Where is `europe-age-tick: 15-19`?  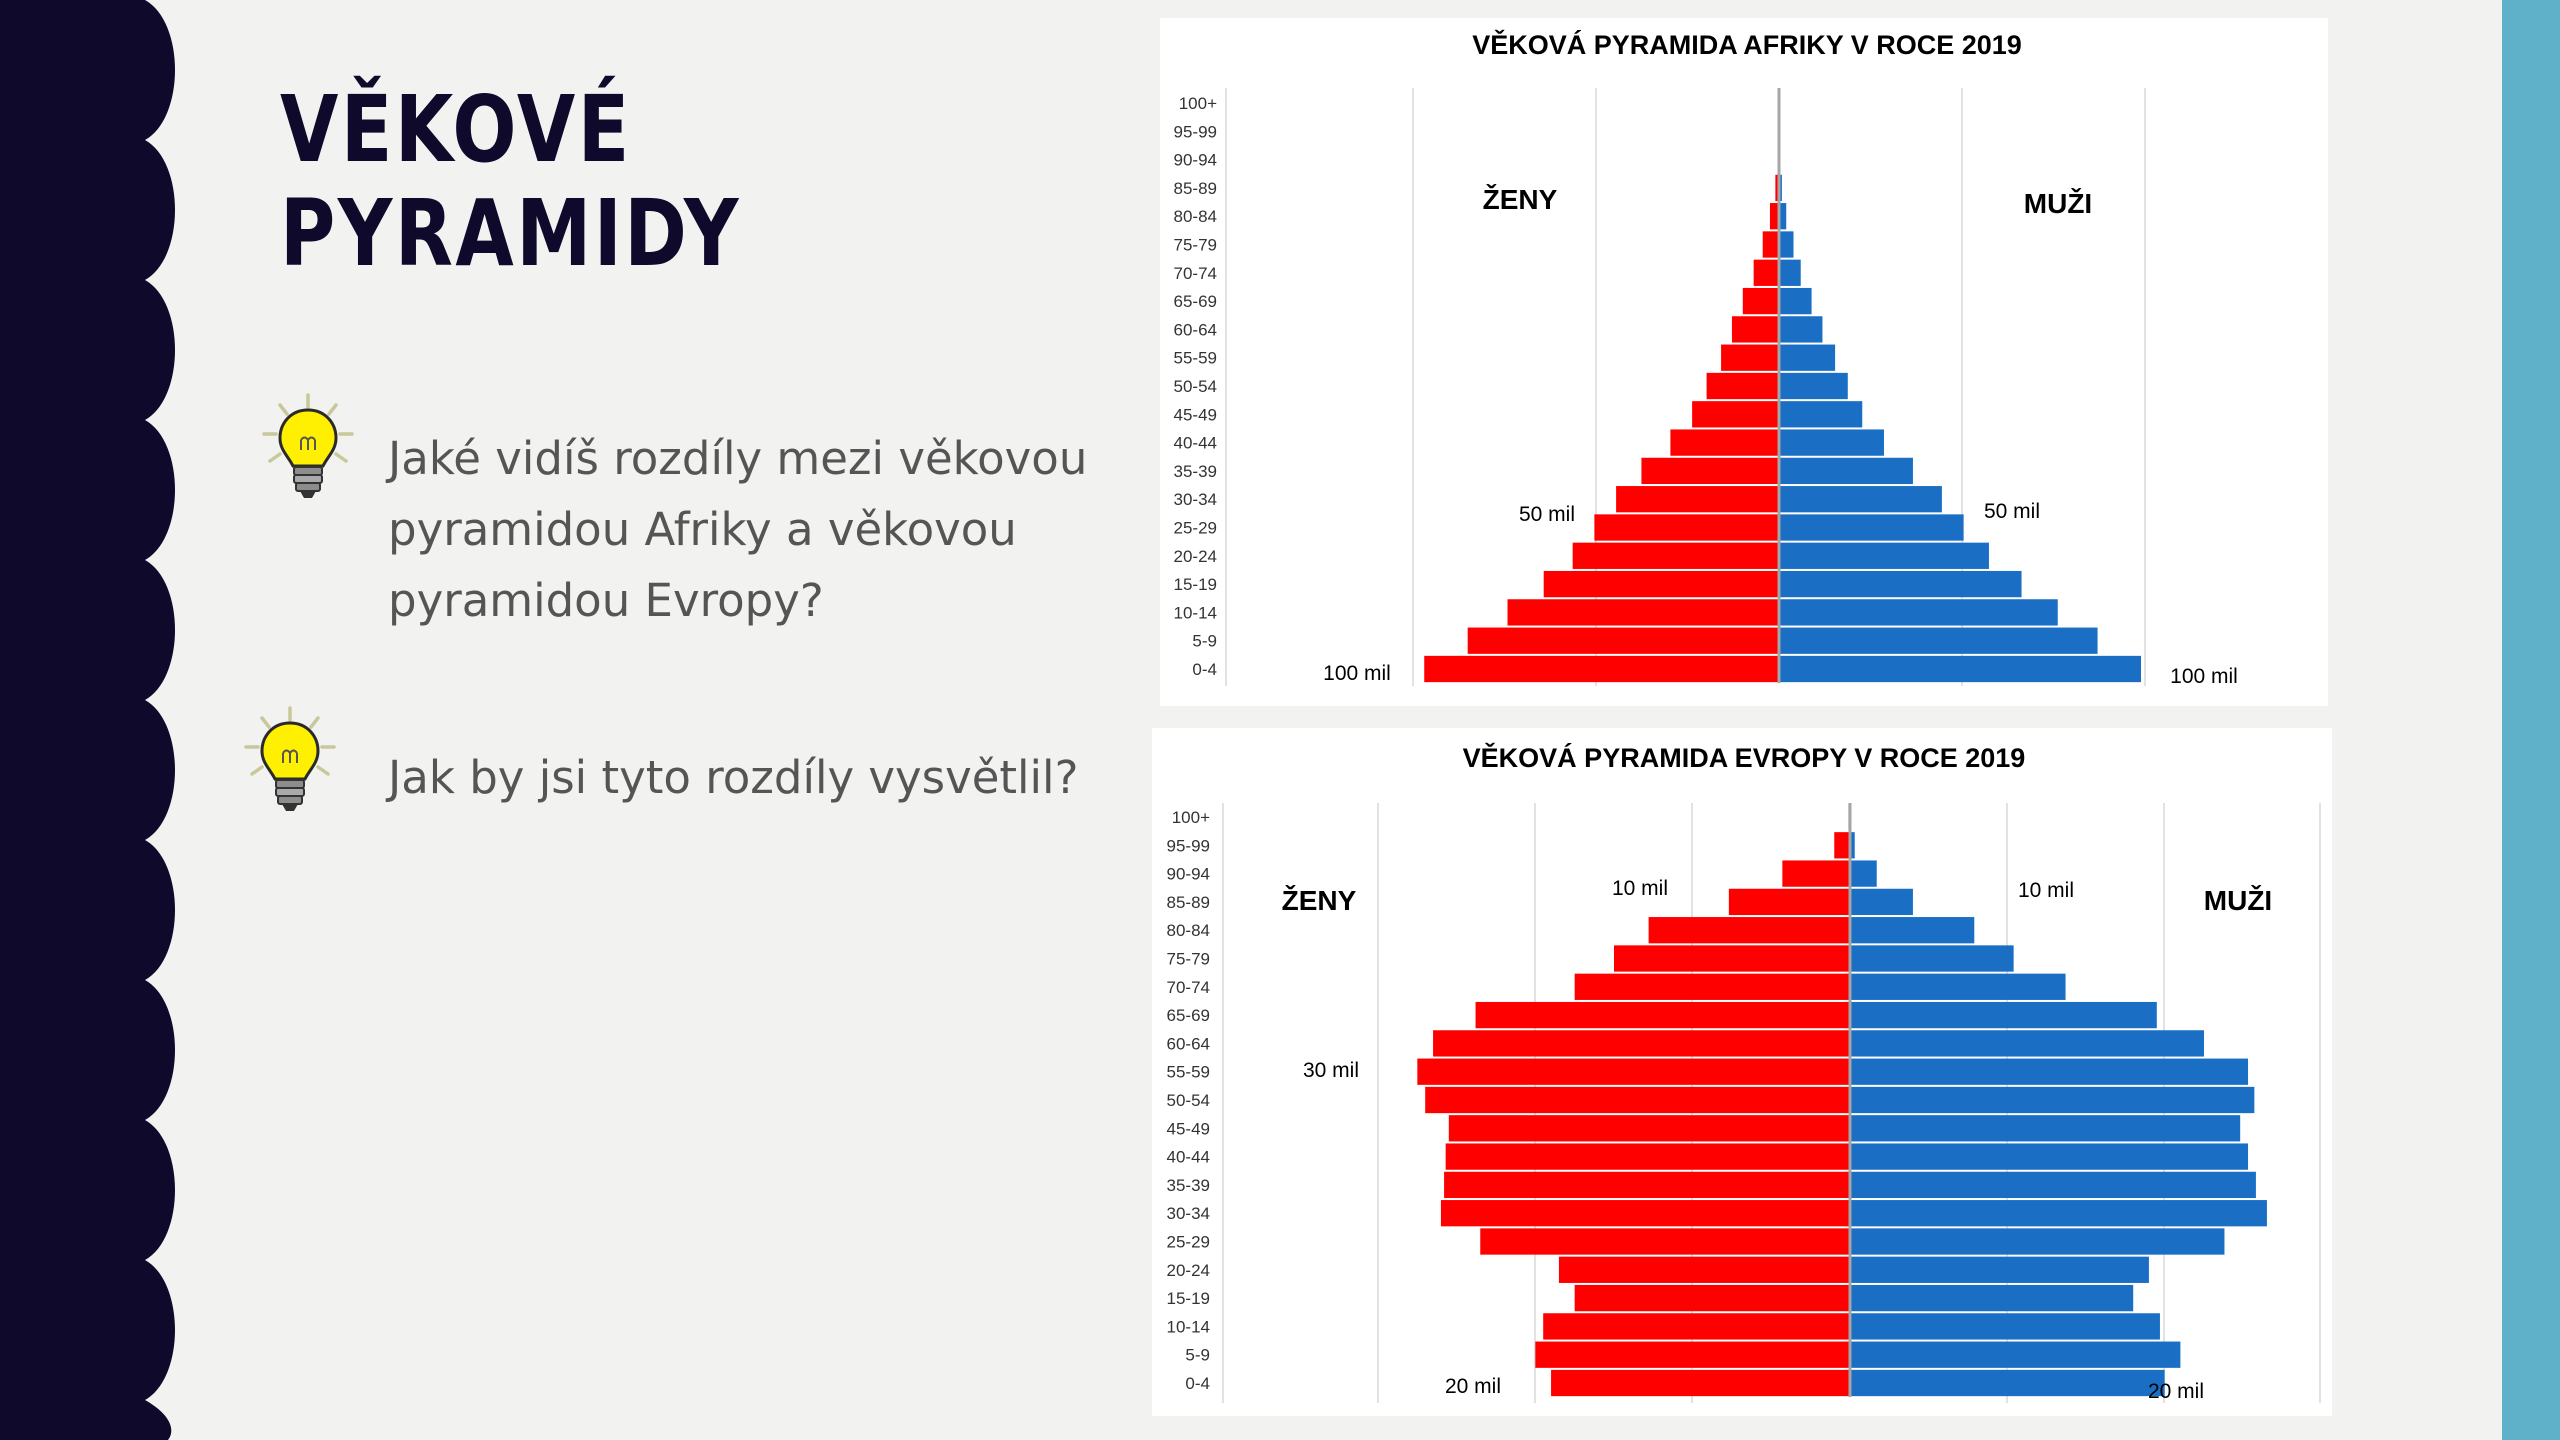 europe-age-tick: 15-19 is located at coordinates (1188, 1298).